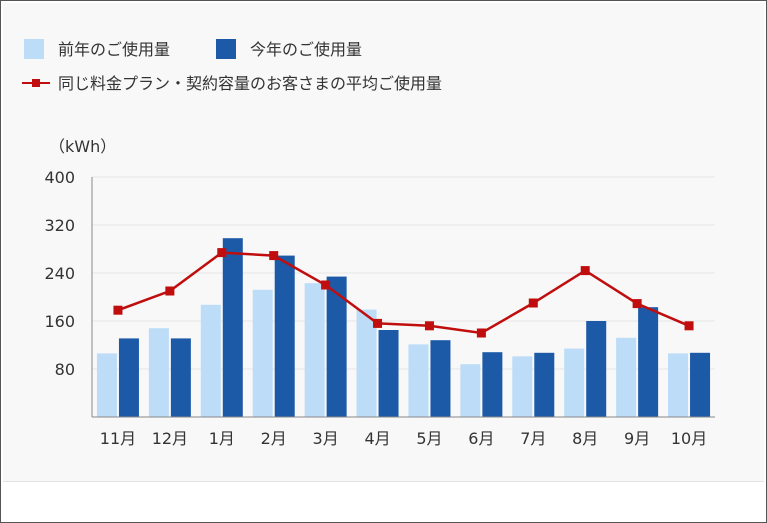 The width and height of the screenshot is (767, 523). I want to click on x-tick-label: 10月, so click(689, 438).